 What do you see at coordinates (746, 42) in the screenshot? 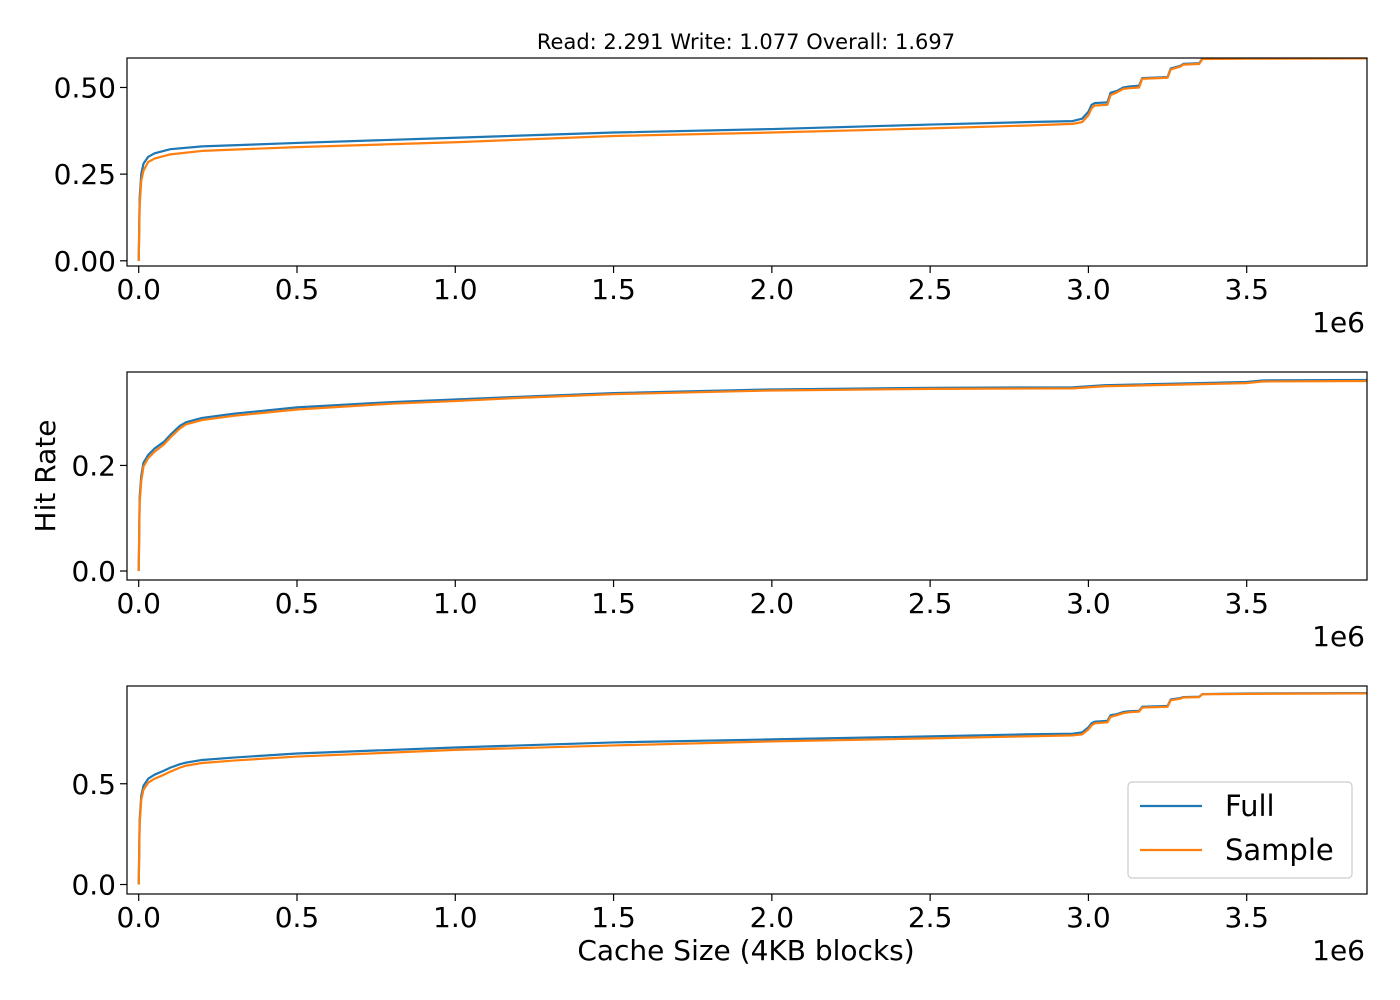
I see `chart-title: Read: 2.291 Write: 1.077 Overall: 1.697` at bounding box center [746, 42].